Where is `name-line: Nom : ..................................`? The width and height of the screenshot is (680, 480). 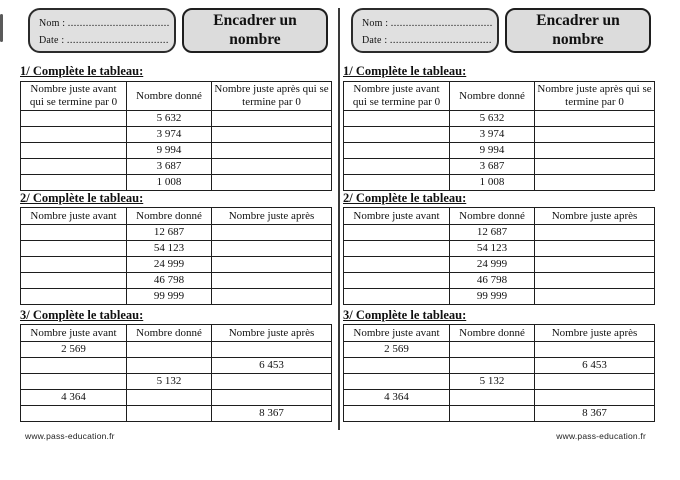 name-line: Nom : .................................. is located at coordinates (104, 23).